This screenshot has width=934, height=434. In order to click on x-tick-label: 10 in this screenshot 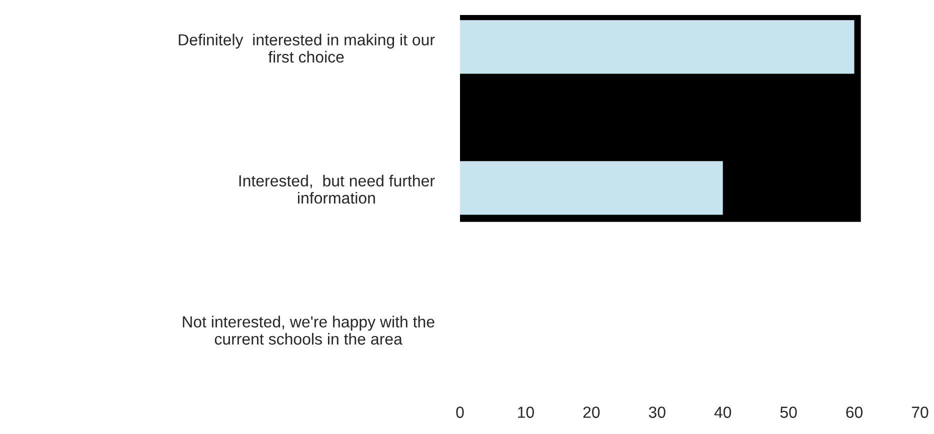, I will do `click(526, 412)`.